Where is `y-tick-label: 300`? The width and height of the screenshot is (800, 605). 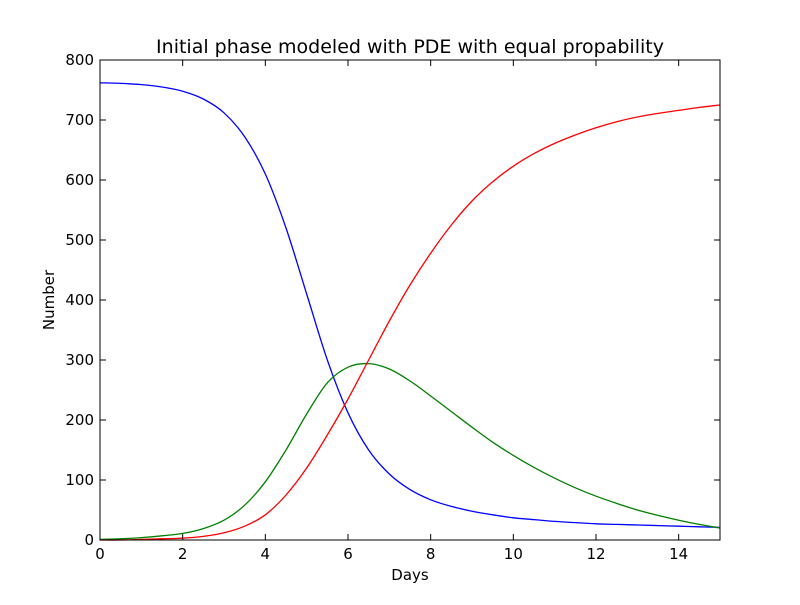 y-tick-label: 300 is located at coordinates (79, 360).